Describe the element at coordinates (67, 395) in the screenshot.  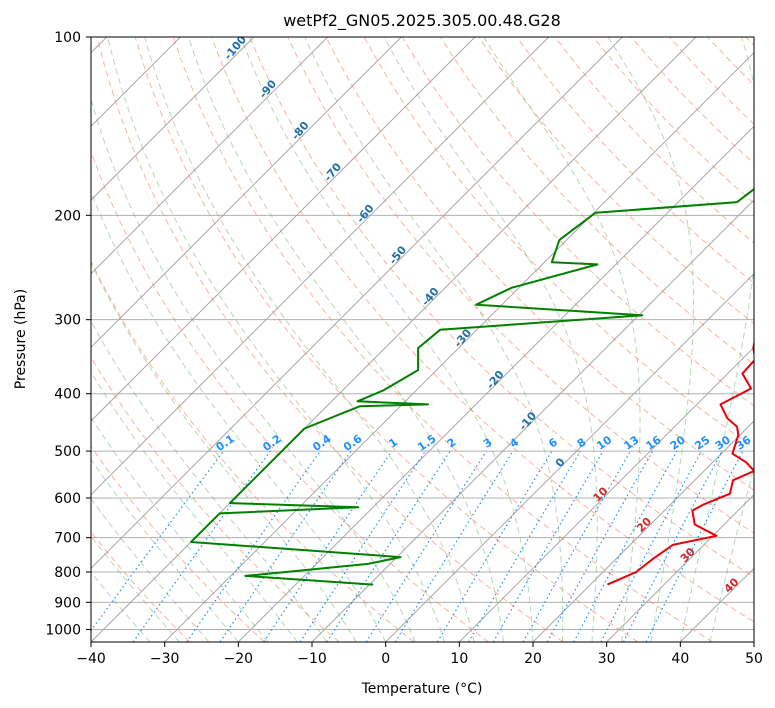
I see `y-tick-label: 400` at that location.